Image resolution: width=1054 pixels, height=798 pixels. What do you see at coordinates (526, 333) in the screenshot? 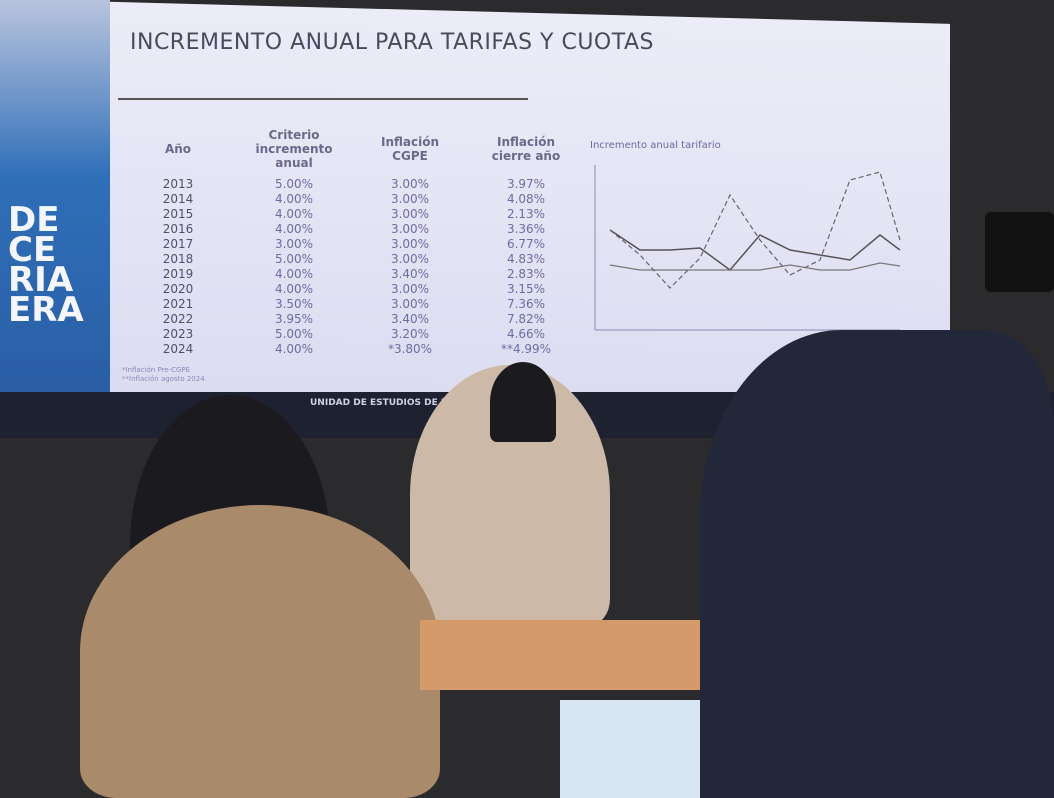
I see `table-cell: 4.66%` at bounding box center [526, 333].